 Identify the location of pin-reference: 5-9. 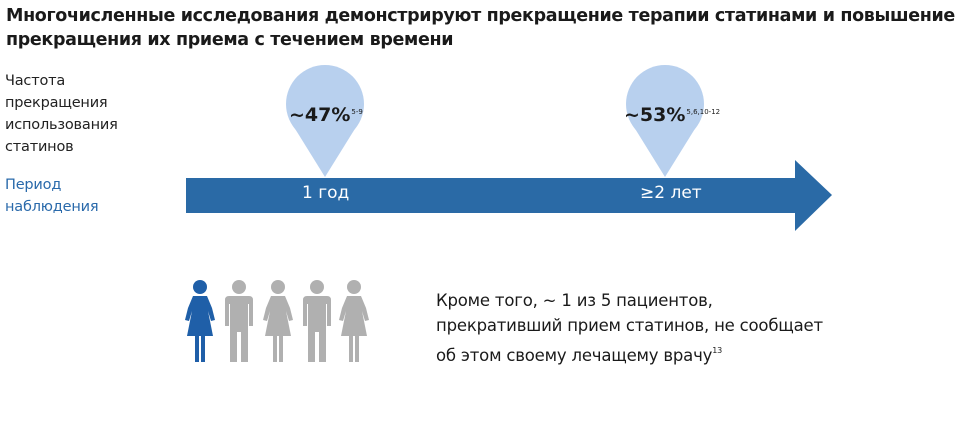
(357, 112).